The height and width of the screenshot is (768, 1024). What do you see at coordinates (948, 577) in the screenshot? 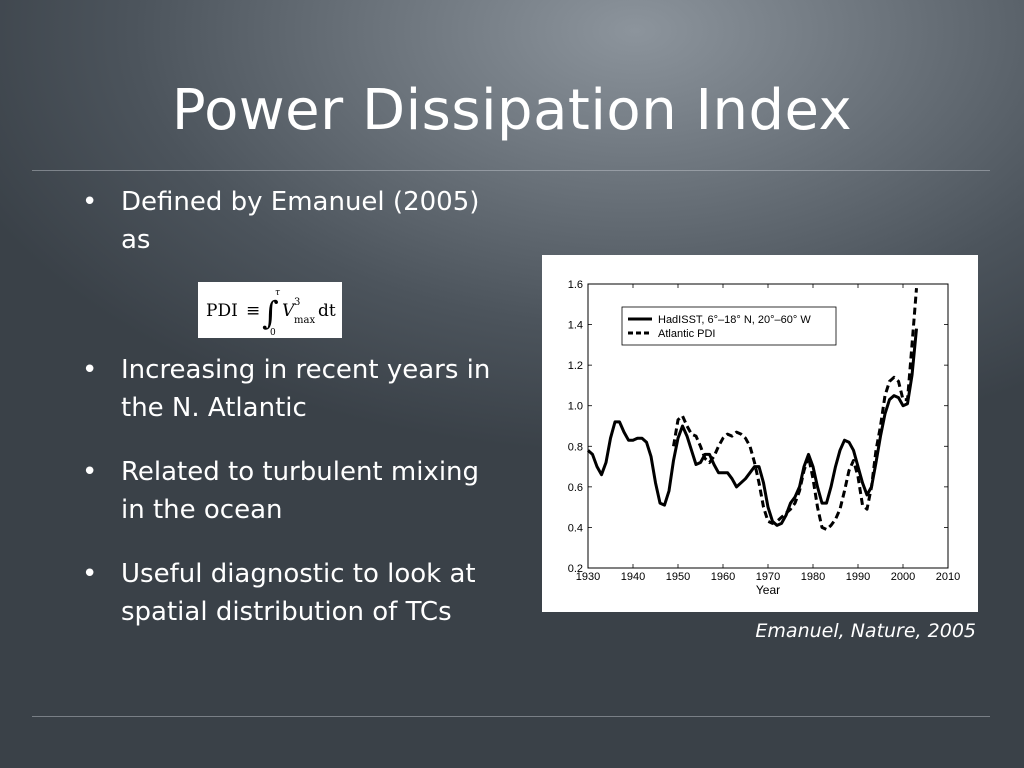
I see `x-tick-label: 2010` at bounding box center [948, 577].